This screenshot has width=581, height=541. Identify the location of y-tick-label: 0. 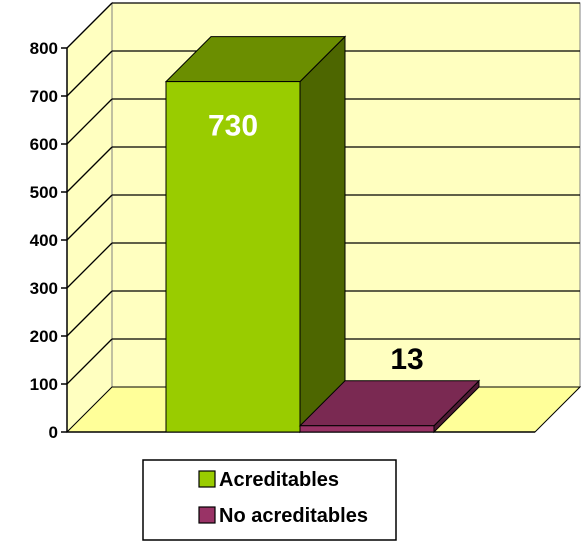
(53, 432).